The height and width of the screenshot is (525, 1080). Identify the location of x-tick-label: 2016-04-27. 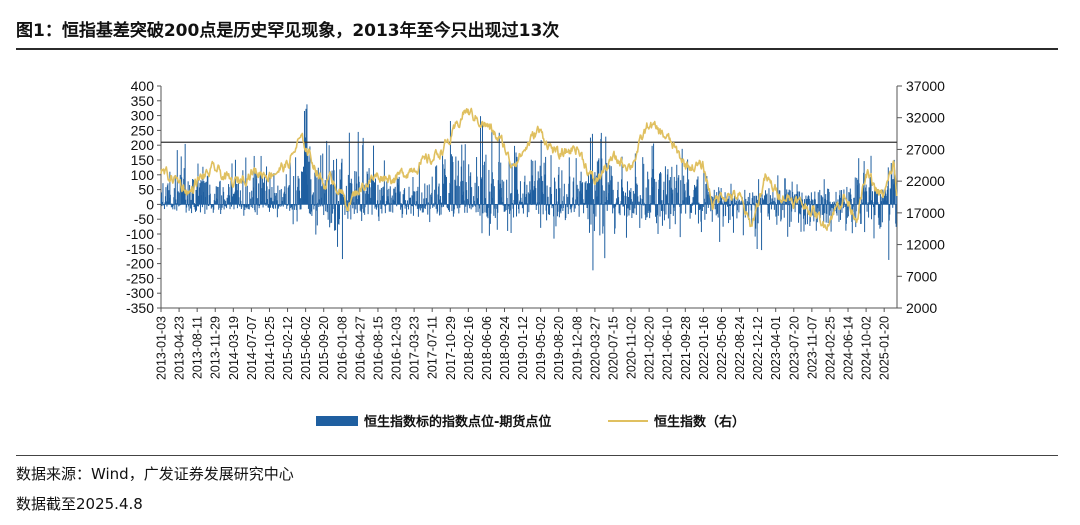
(360, 348).